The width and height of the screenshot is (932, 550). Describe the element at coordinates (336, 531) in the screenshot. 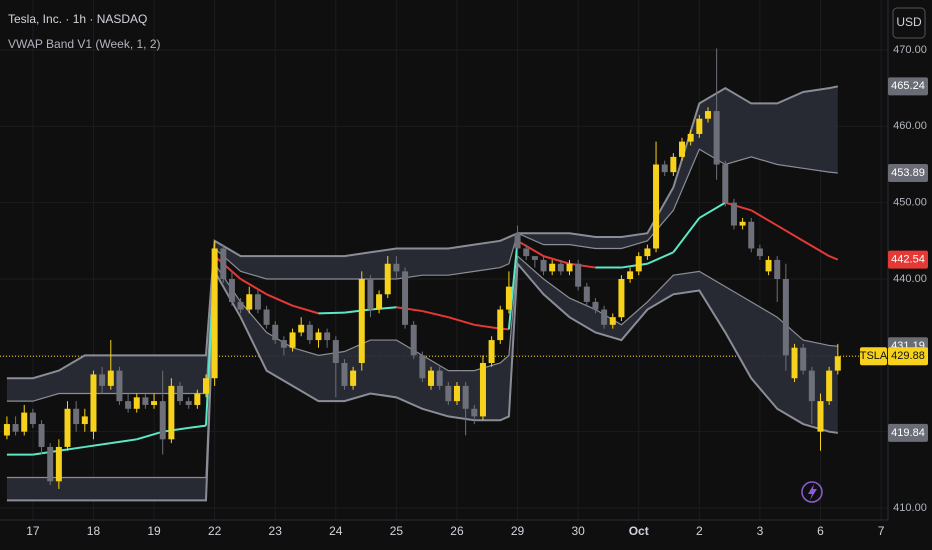

I see `x-tick-label: 24` at that location.